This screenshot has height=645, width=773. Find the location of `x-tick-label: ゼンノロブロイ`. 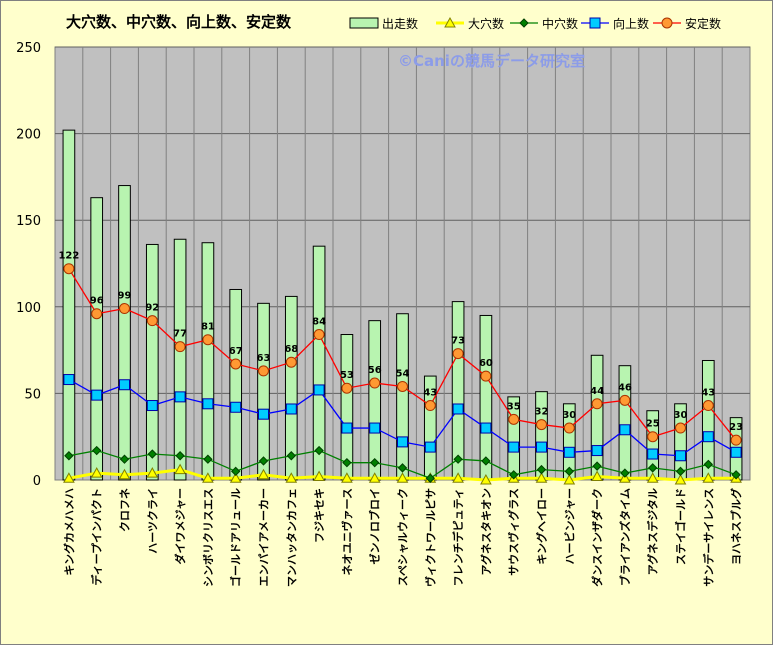

x-tick-label: ゼンノロブロイ is located at coordinates (375, 526).